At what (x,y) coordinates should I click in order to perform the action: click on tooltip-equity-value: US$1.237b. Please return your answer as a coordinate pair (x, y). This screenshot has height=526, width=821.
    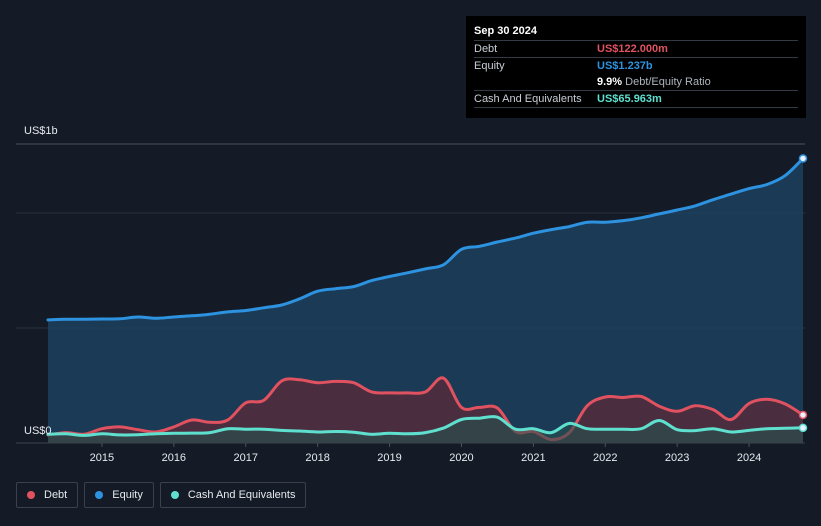
    Looking at the image, I should click on (625, 66).